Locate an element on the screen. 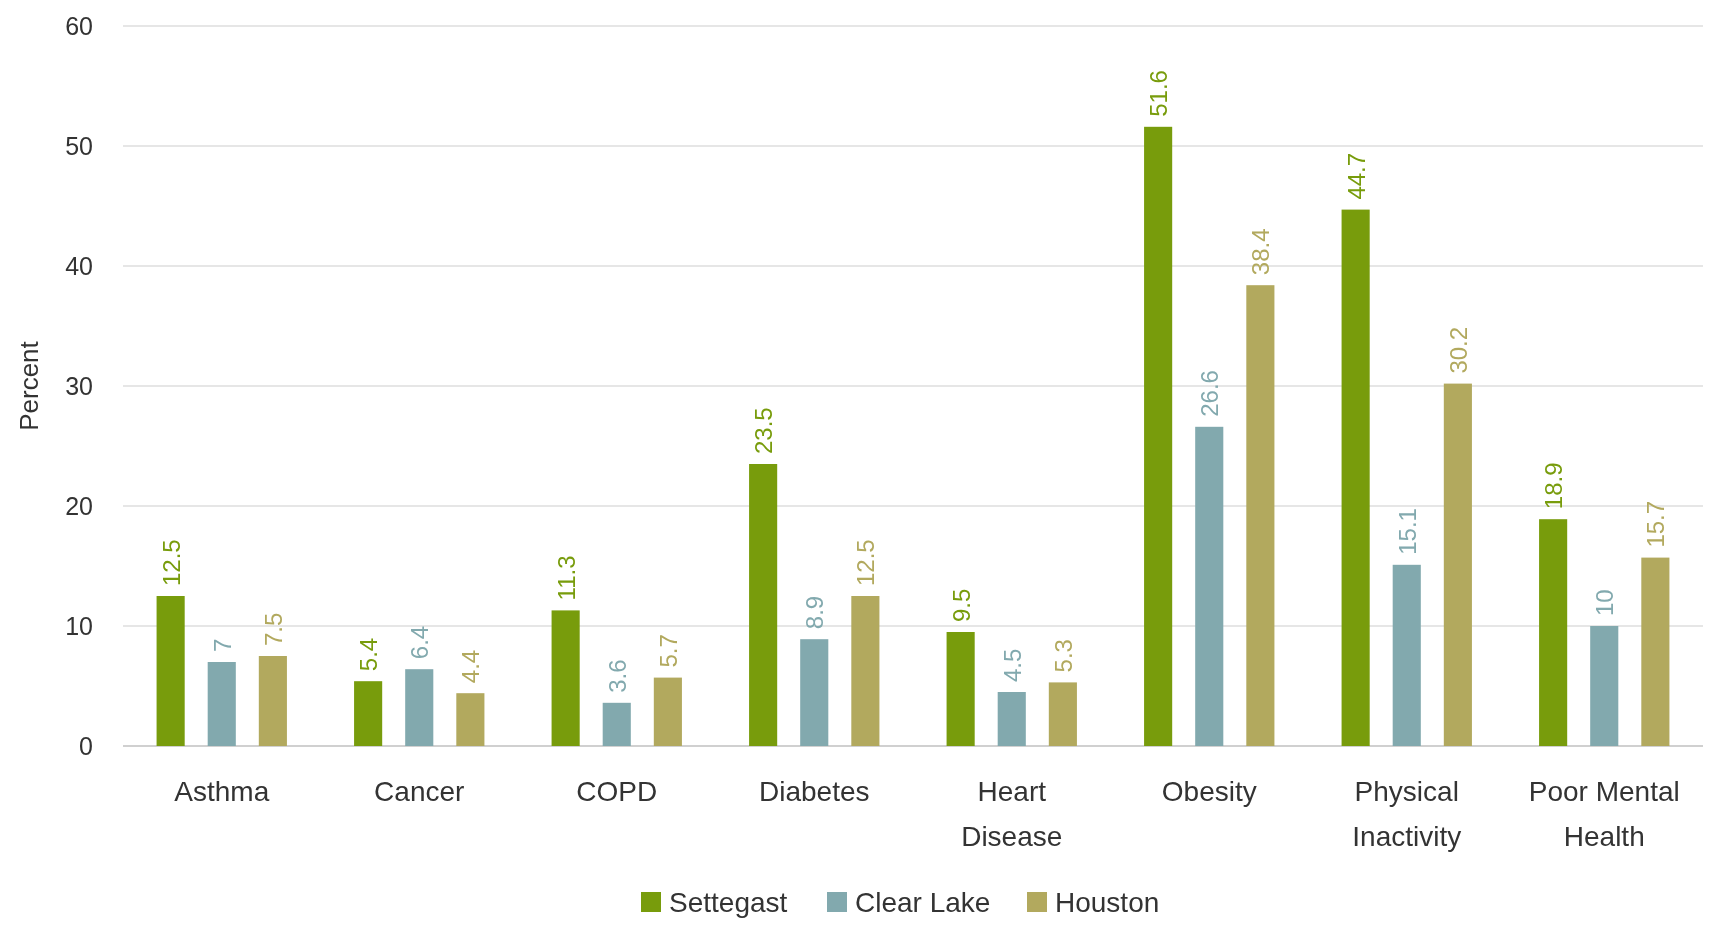 Image resolution: width=1715 pixels, height=932 pixels. data-label: 23.5 is located at coordinates (764, 430).